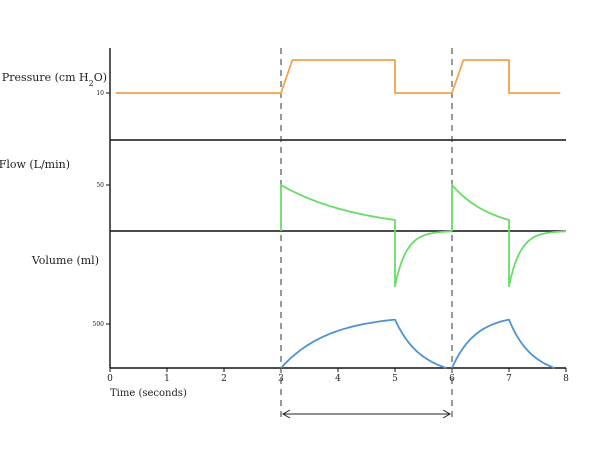  I want to click on x-tick-label-4: 4, so click(338, 379).